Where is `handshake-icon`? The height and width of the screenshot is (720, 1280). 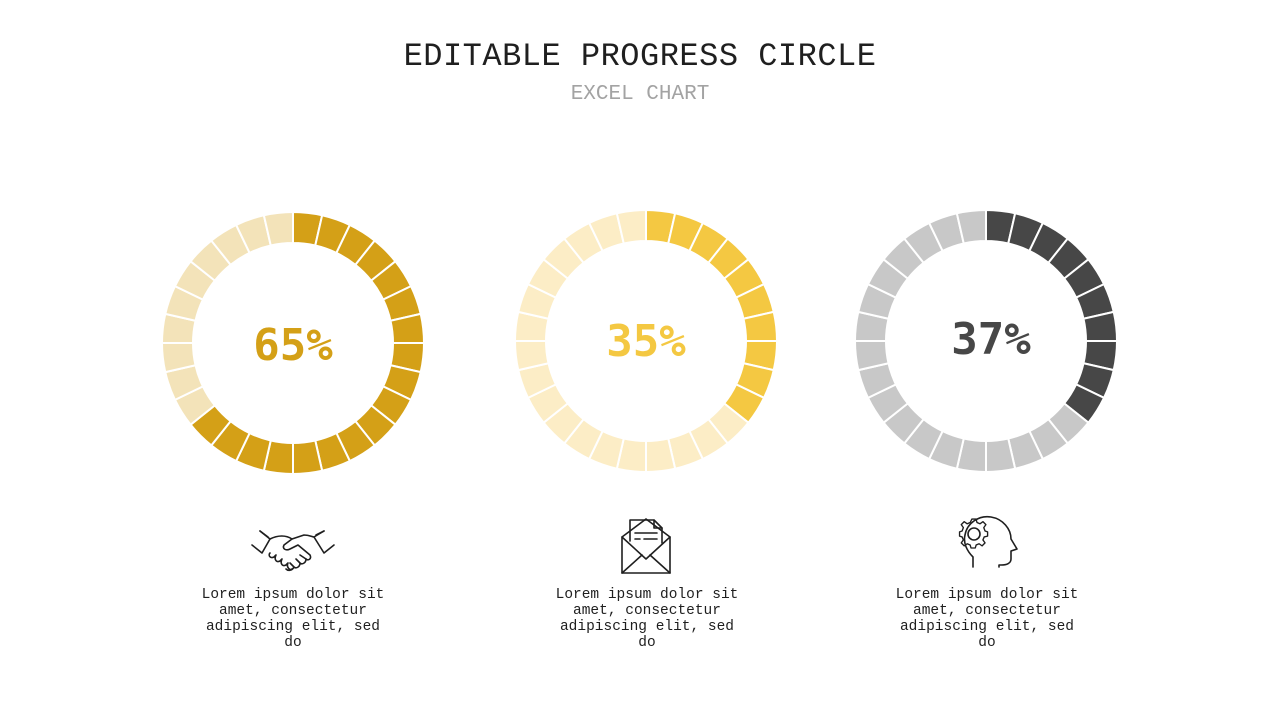
handshake-icon is located at coordinates (293, 547).